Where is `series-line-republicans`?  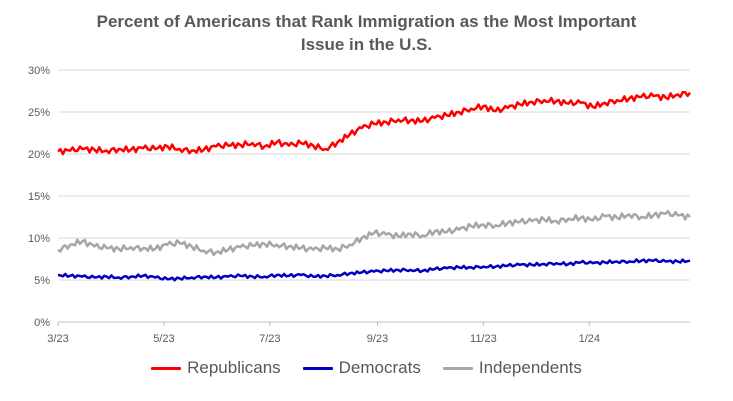
series-line-republicans is located at coordinates (374, 123).